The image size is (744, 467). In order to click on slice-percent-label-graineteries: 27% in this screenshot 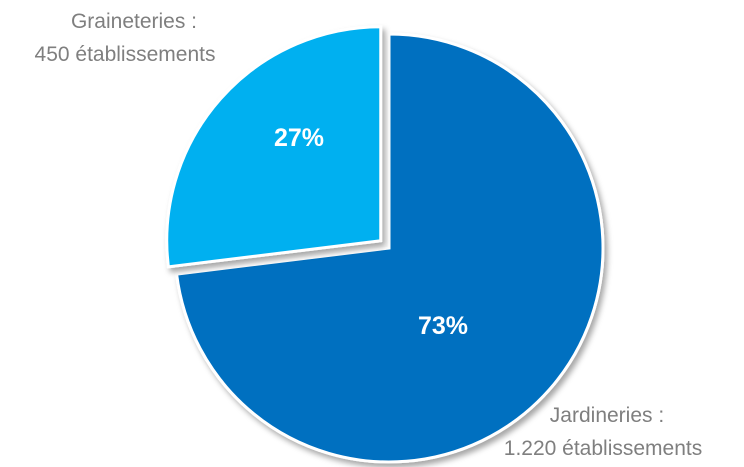, I will do `click(299, 138)`.